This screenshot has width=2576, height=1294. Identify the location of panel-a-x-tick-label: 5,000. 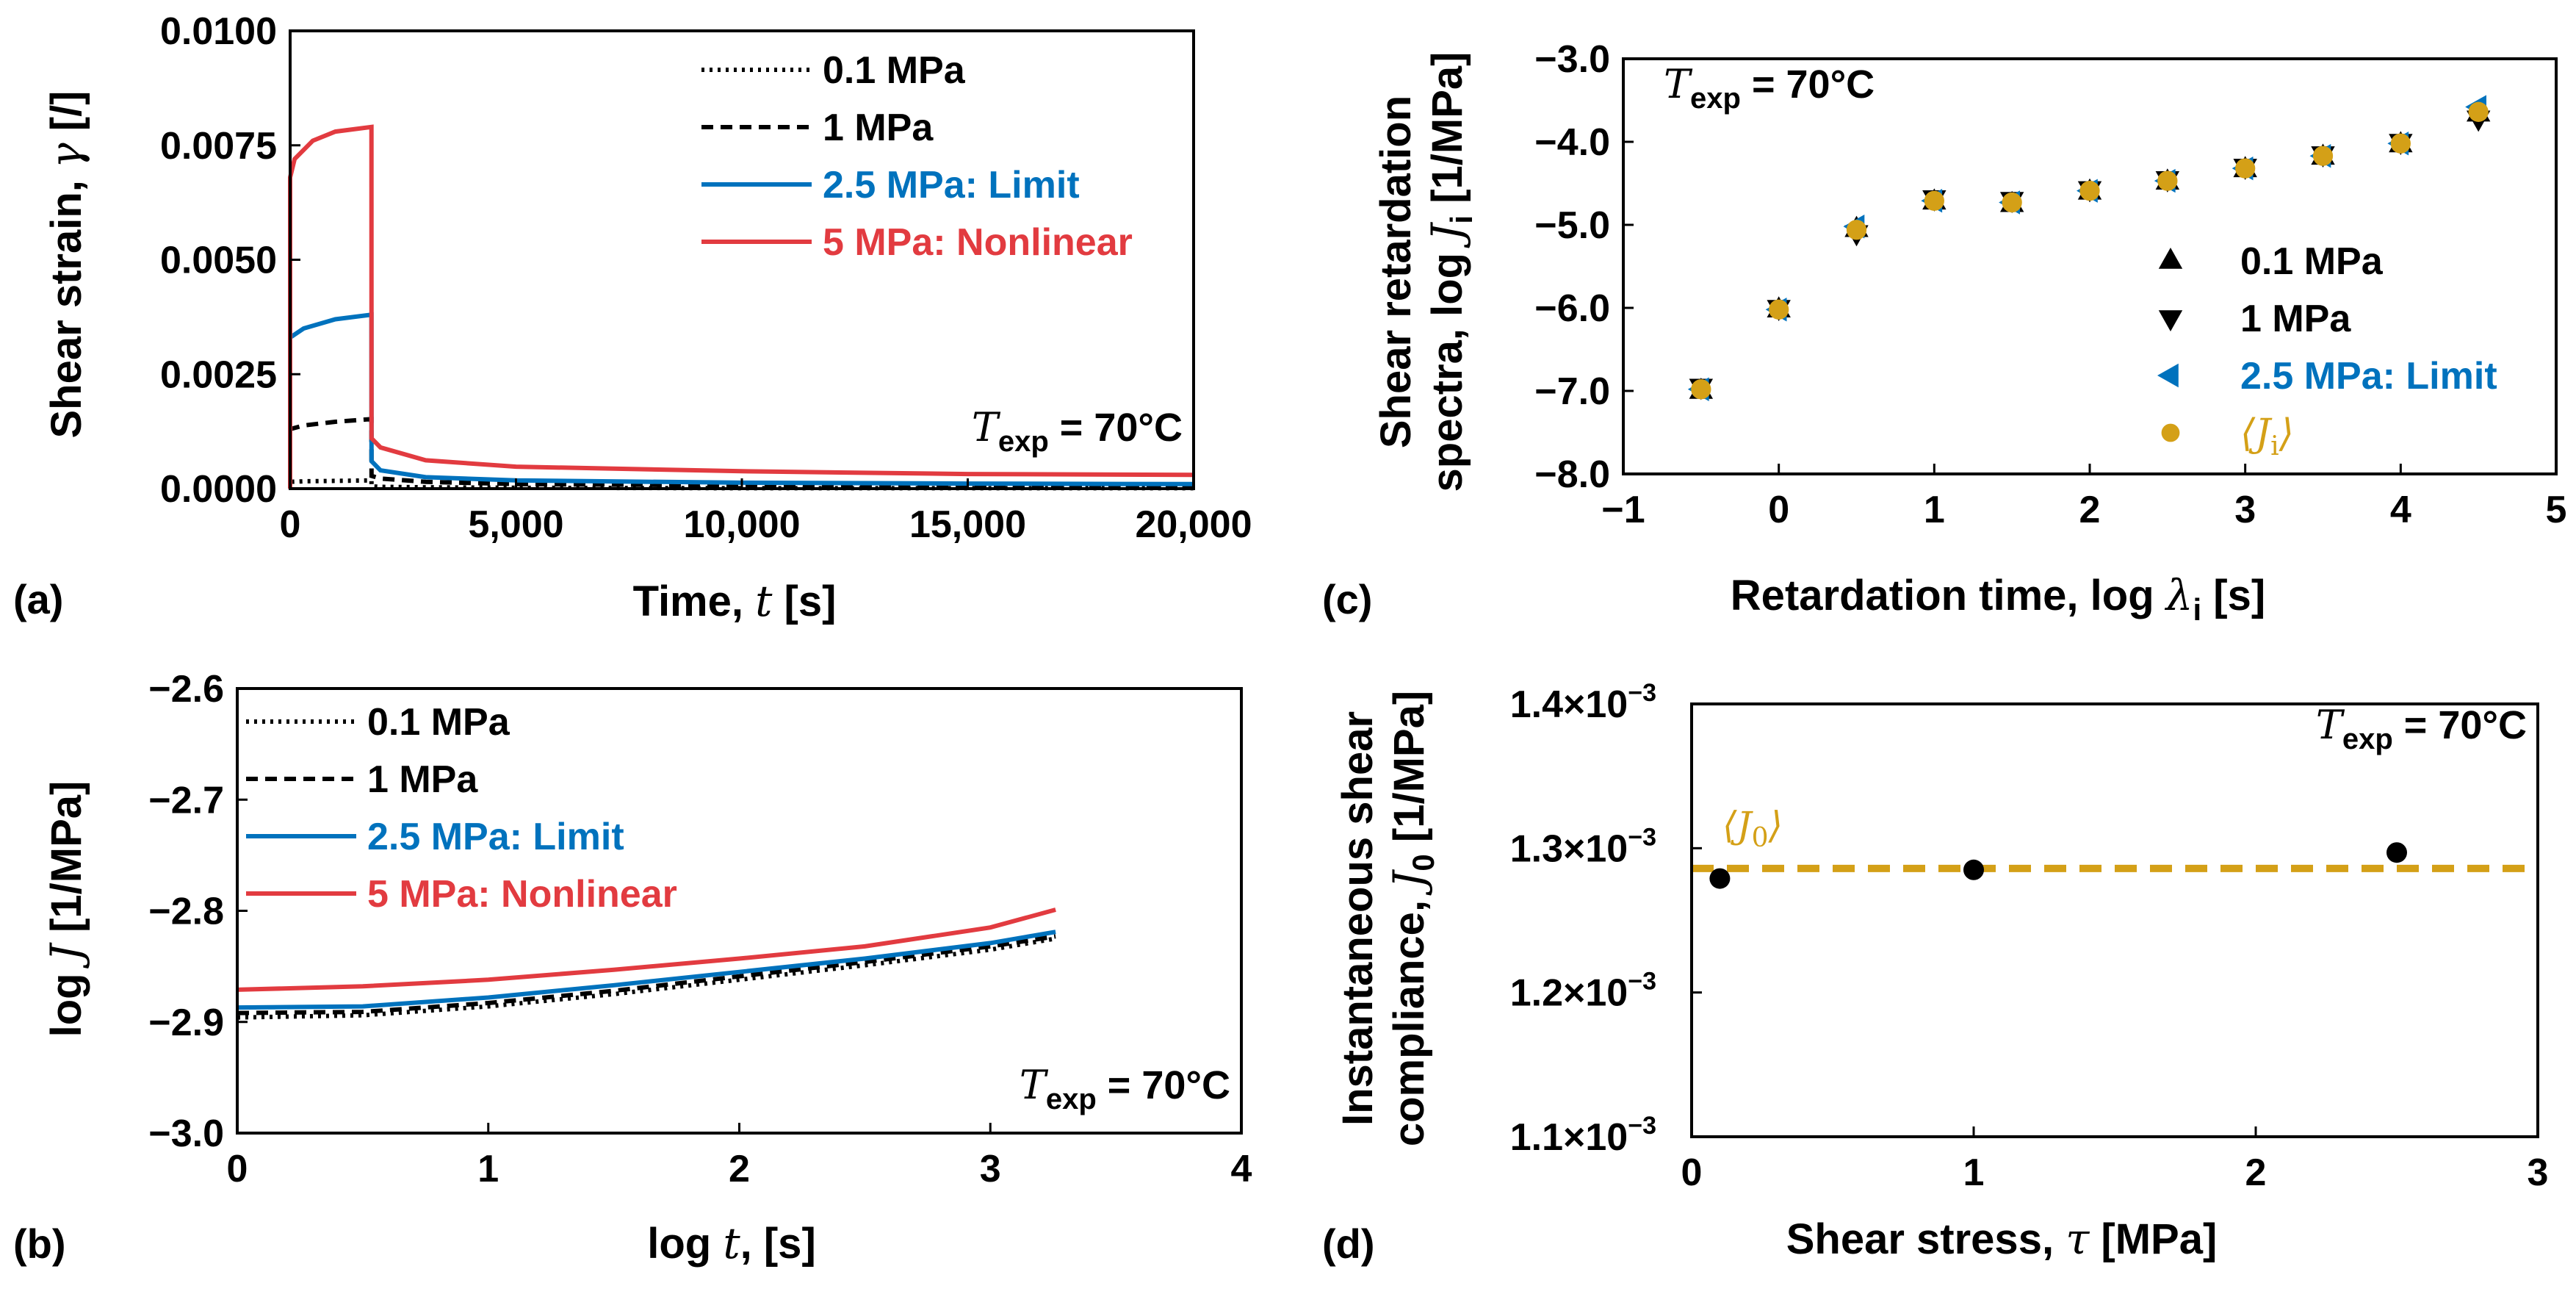
(515, 524).